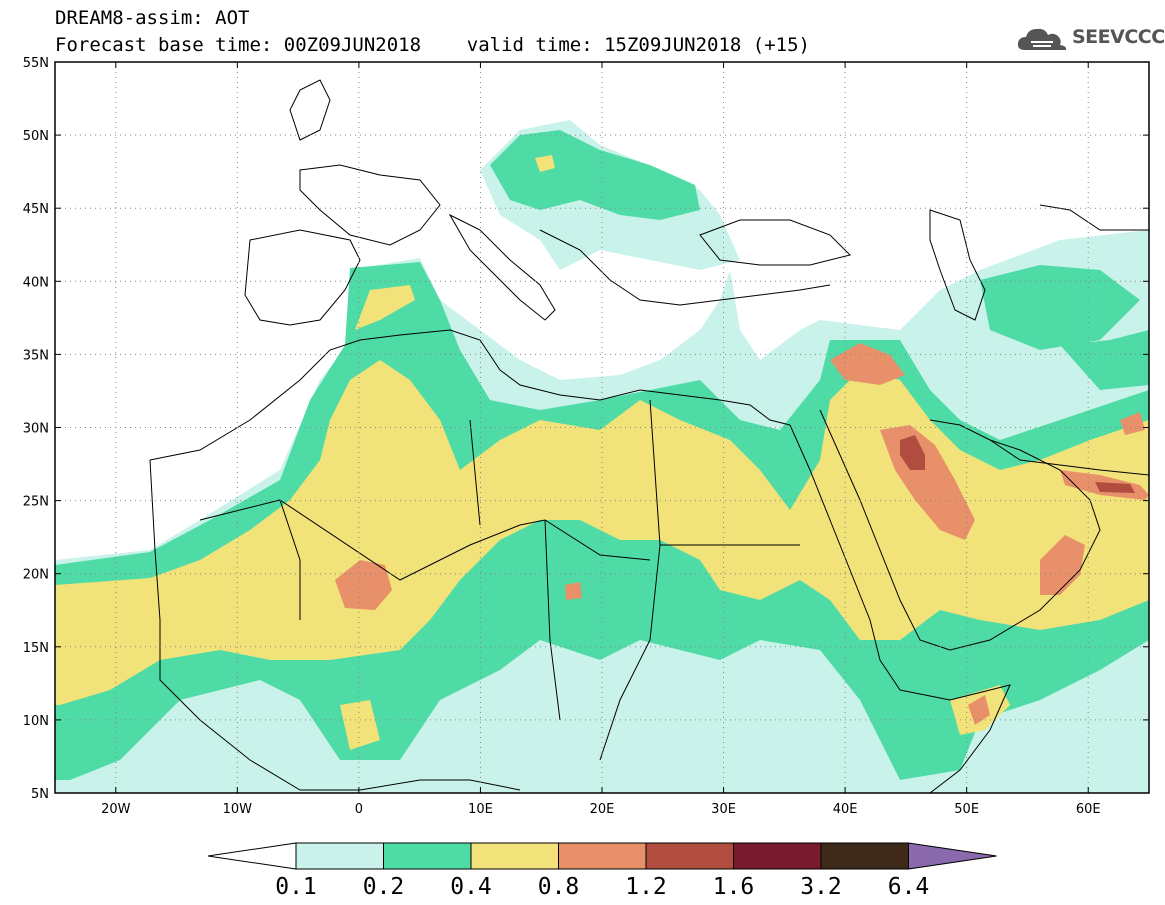  Describe the element at coordinates (359, 809) in the screenshot. I see `lon-label: 0` at that location.